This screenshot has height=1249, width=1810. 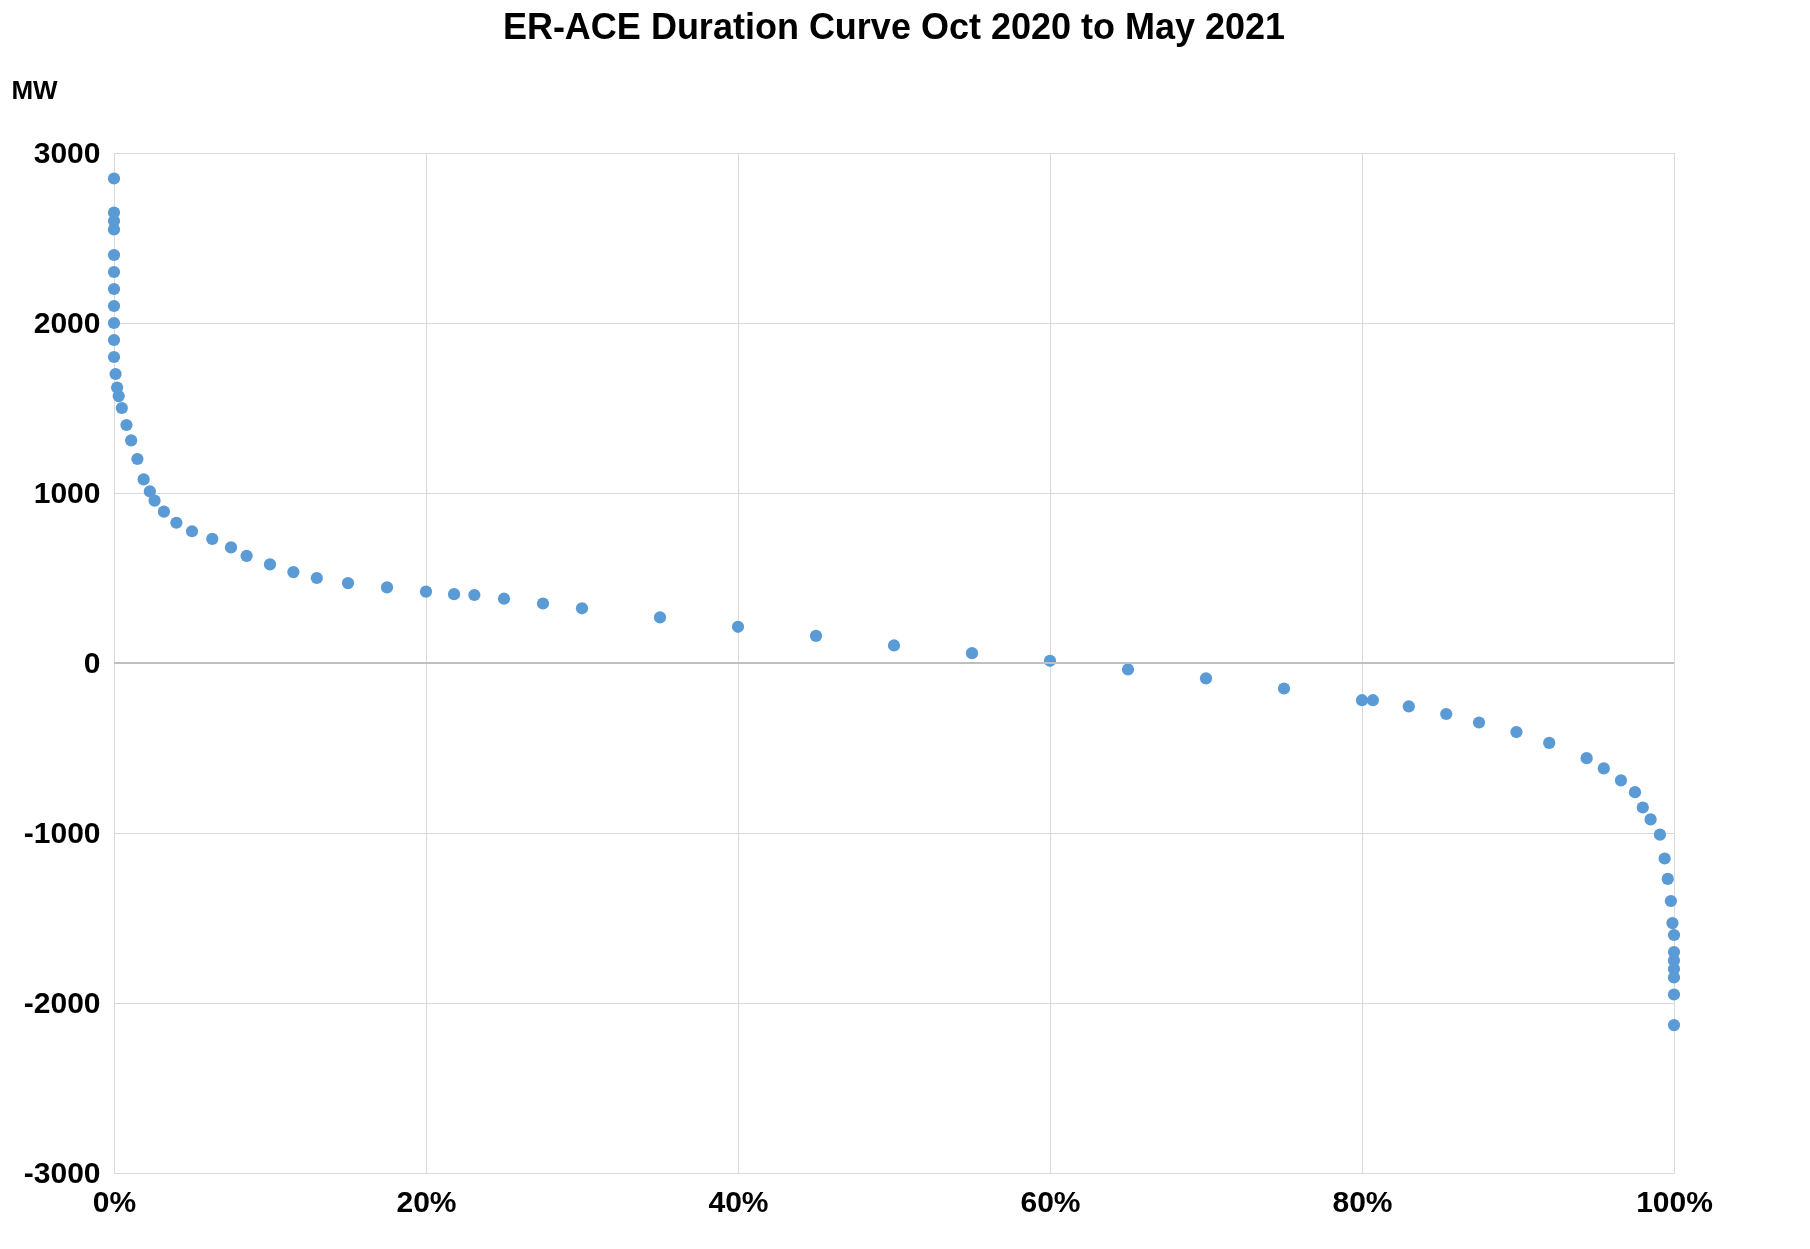 I want to click on y-tick-label: 2000, so click(x=67, y=322).